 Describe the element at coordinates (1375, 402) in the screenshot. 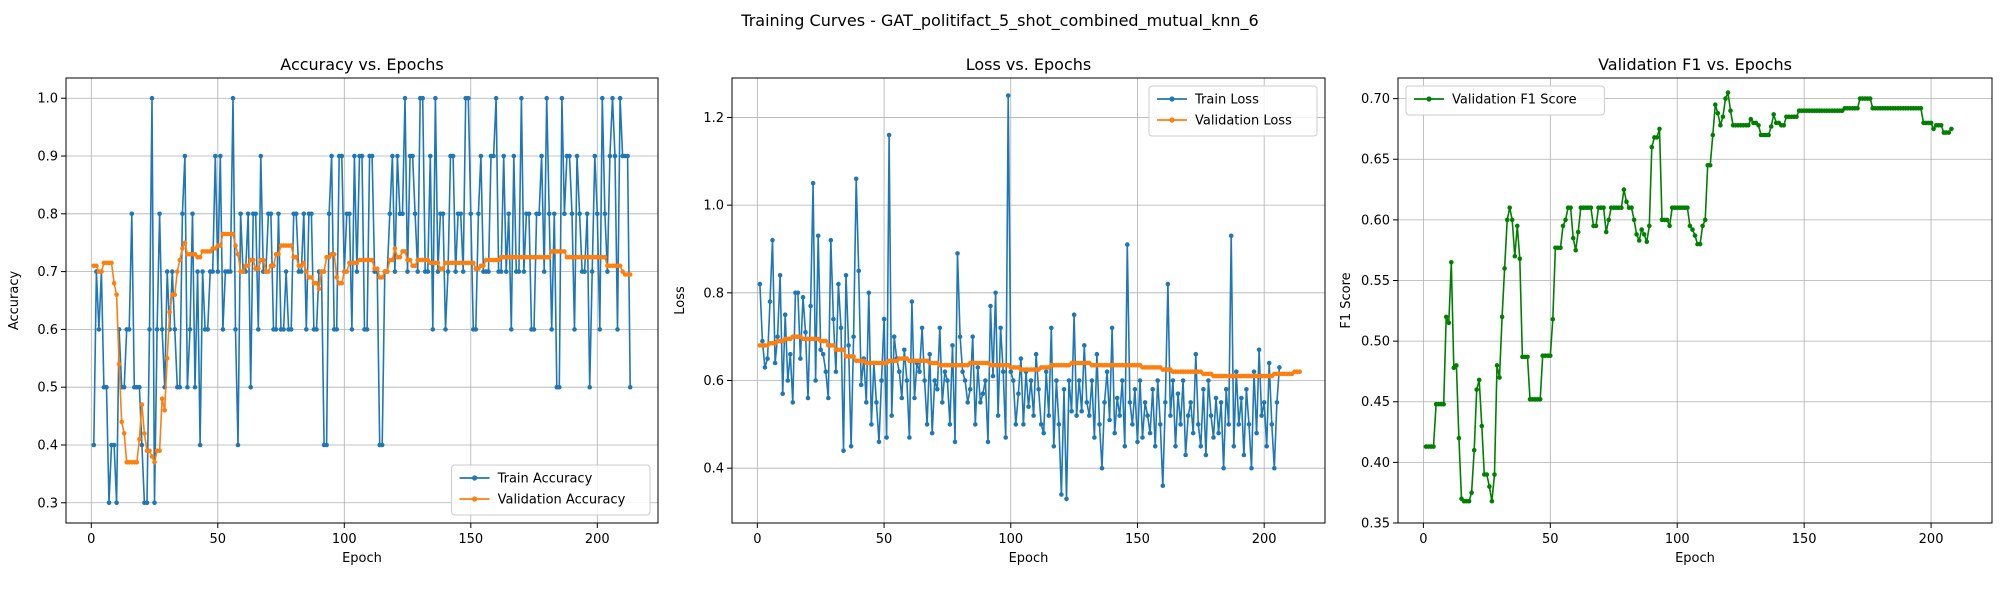

I see `y-tick-label: 0.45` at that location.